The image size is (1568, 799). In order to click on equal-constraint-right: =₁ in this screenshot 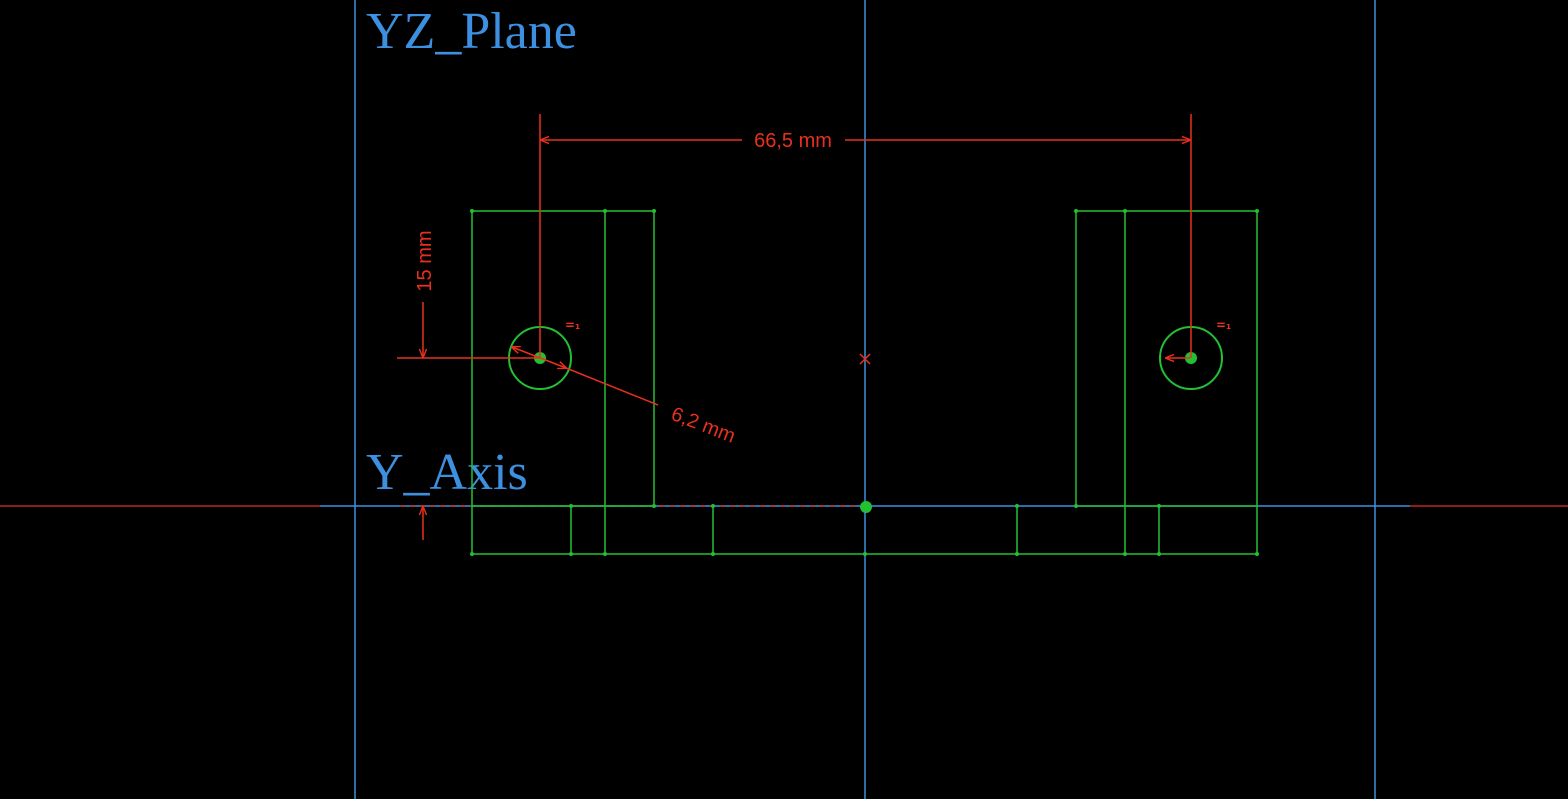, I will do `click(1223, 325)`.